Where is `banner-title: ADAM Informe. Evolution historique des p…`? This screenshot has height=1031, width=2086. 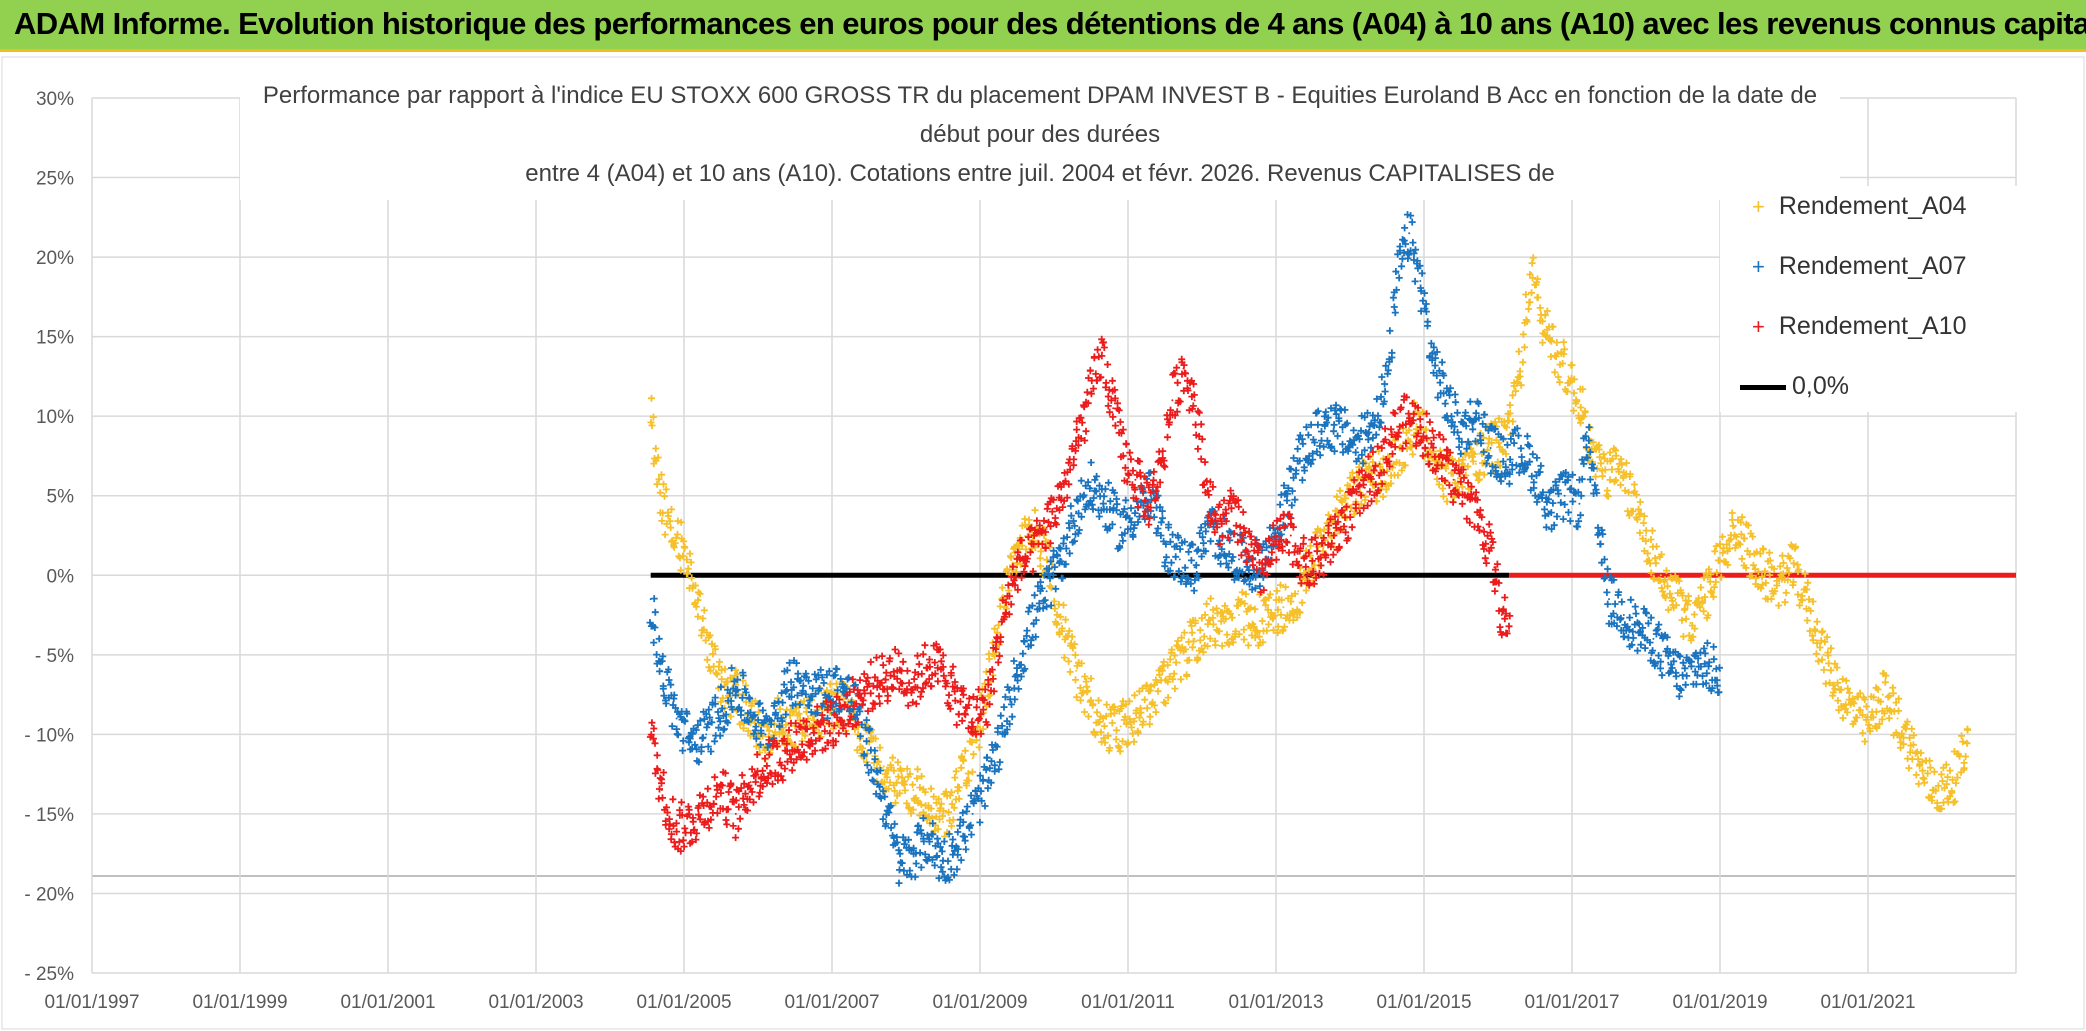 banner-title: ADAM Informe. Evolution historique des p… is located at coordinates (1050, 23).